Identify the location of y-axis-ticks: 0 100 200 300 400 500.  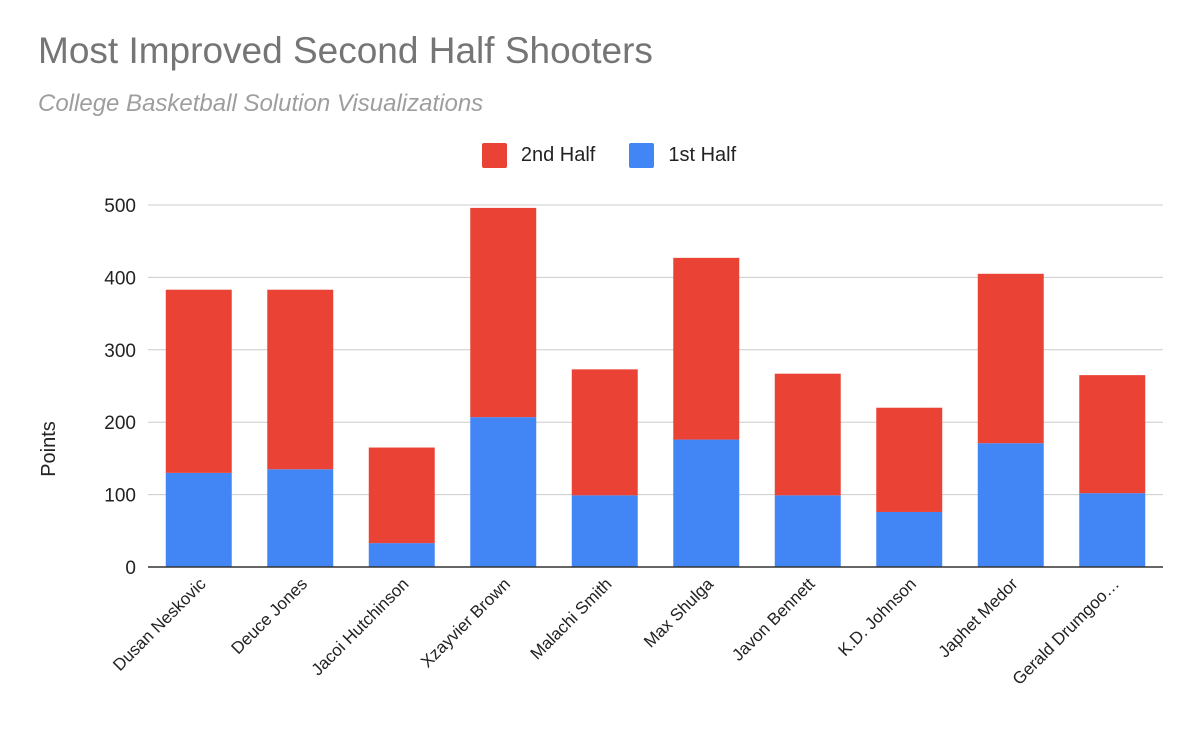
(120, 387).